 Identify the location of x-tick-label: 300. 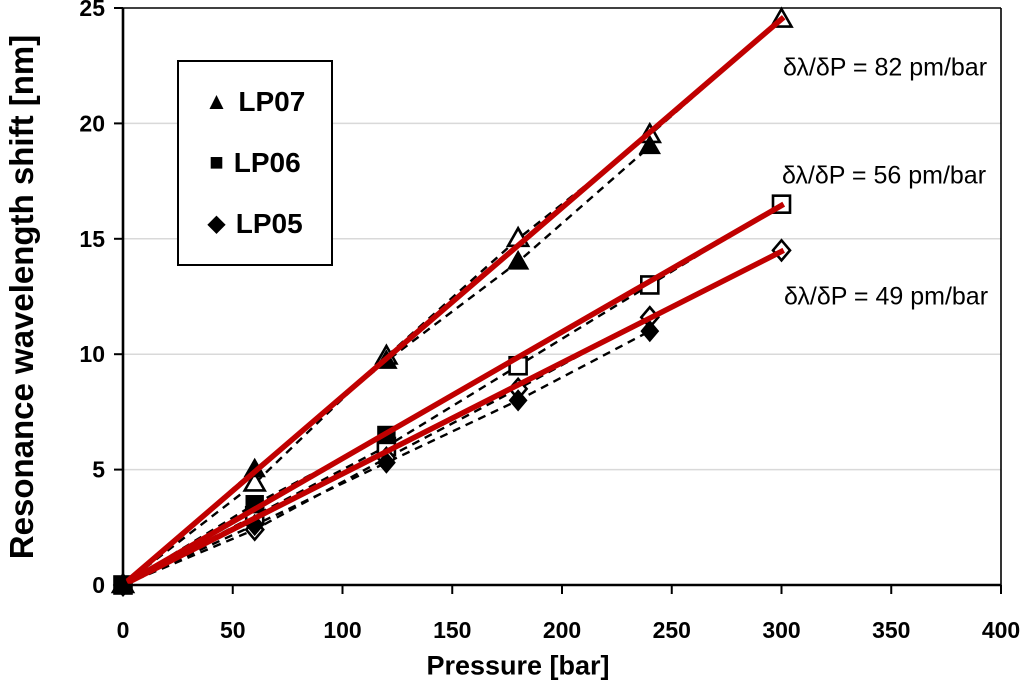
(781, 630).